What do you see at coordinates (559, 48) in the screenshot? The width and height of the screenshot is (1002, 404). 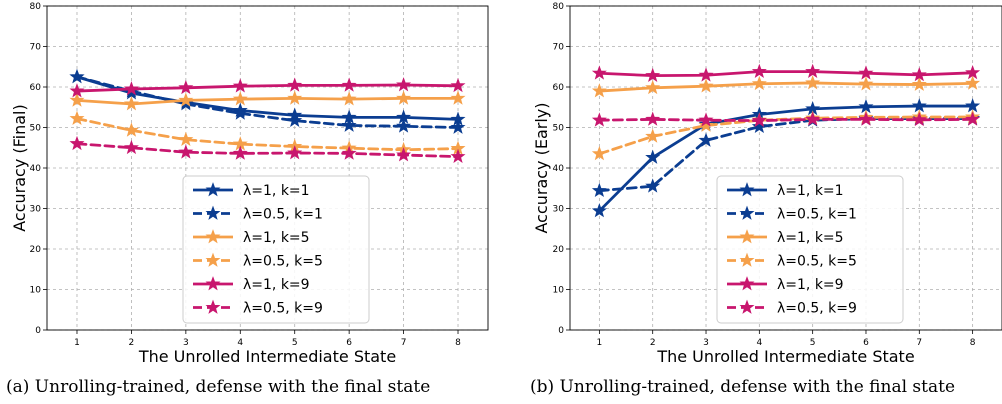 I see `y-tick-label: 70` at bounding box center [559, 48].